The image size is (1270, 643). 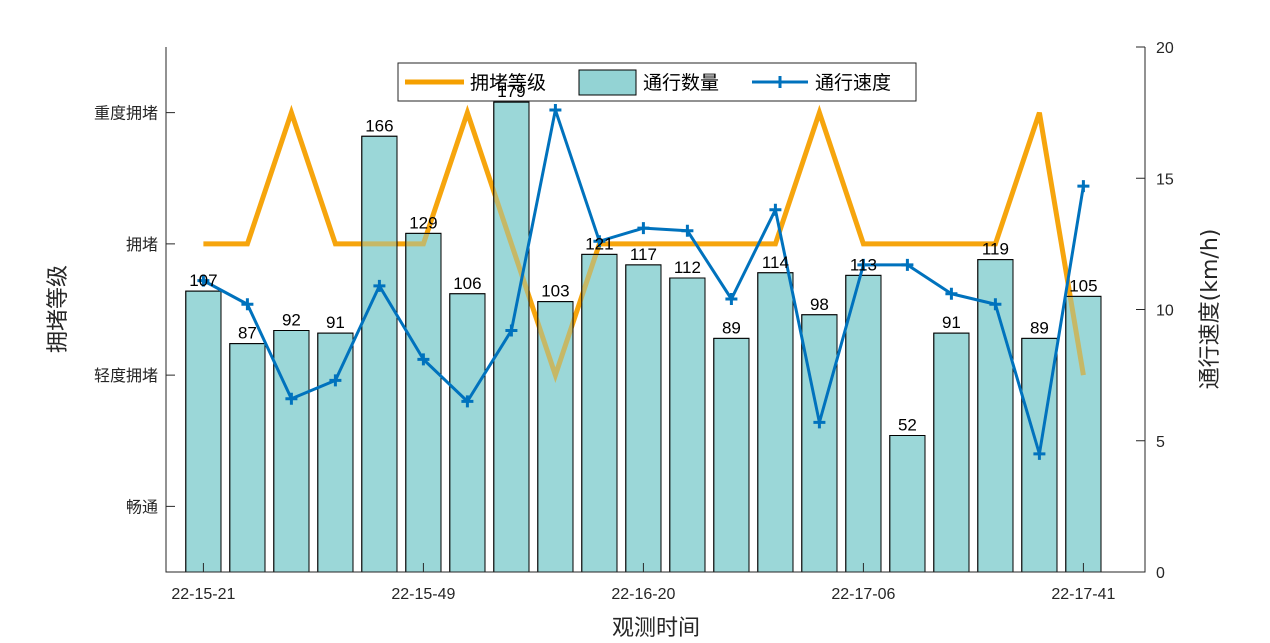 I want to click on bar-value-label: 87, so click(x=247, y=333).